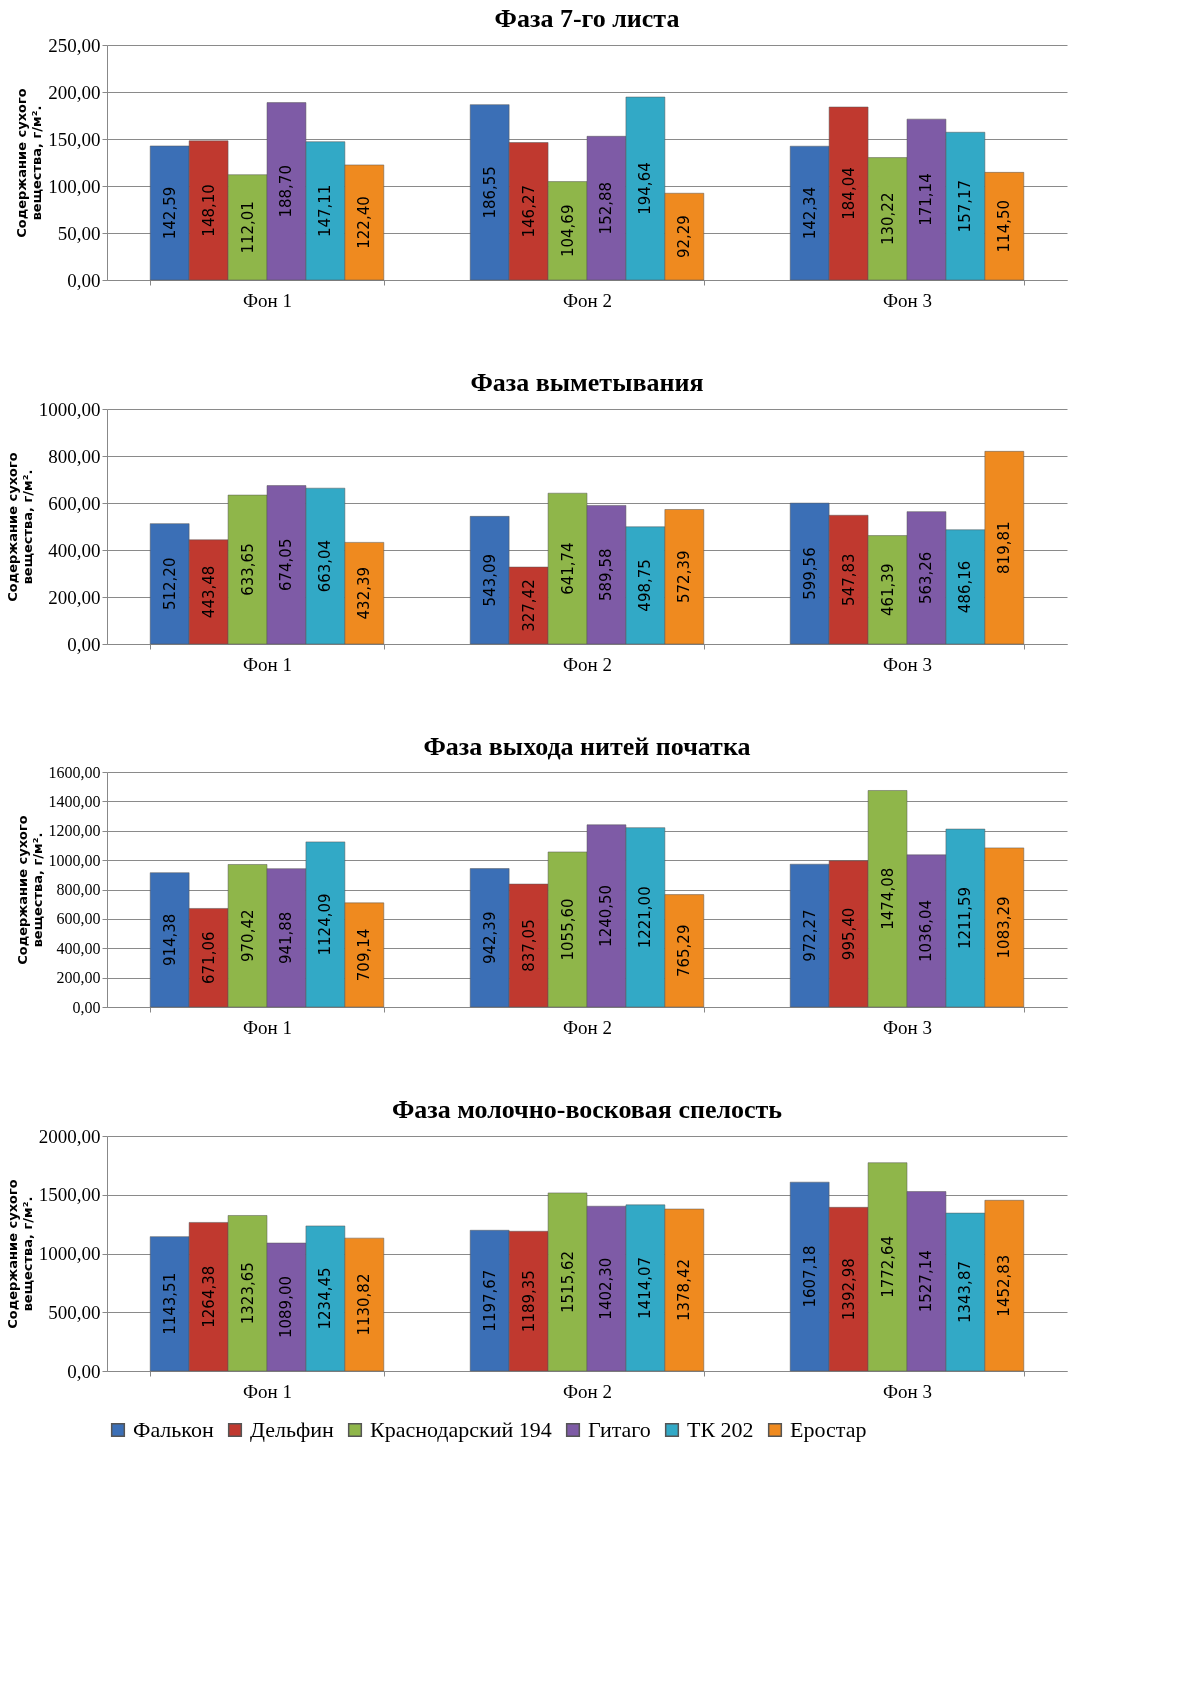 Image resolution: width=1192 pixels, height=1694 pixels. I want to click on data-label: 1130,82, so click(364, 1304).